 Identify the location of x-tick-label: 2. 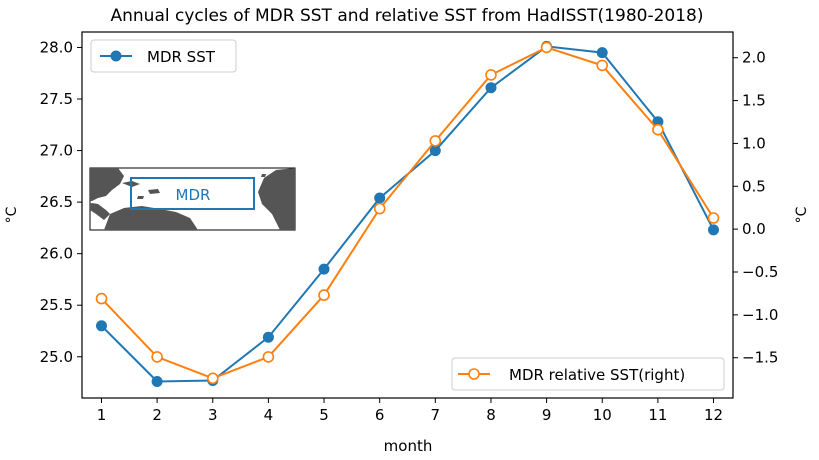
(157, 415).